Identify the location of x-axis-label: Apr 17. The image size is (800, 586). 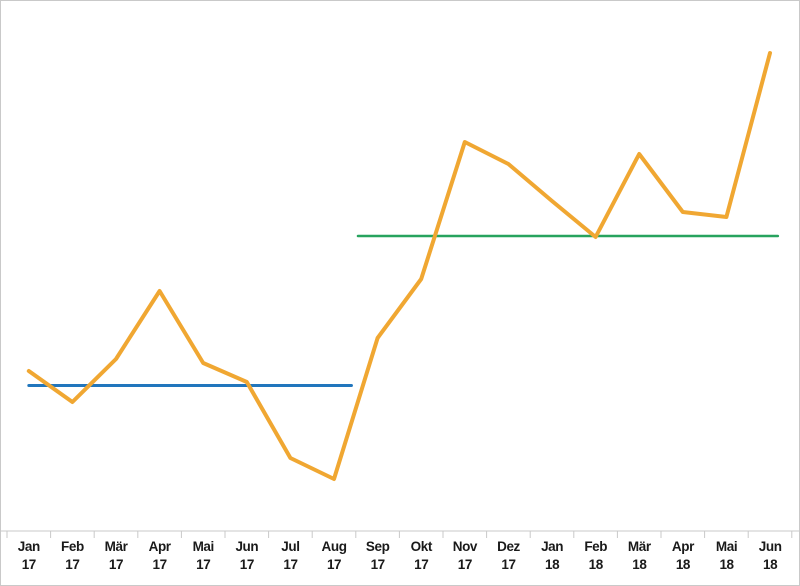
(160, 556).